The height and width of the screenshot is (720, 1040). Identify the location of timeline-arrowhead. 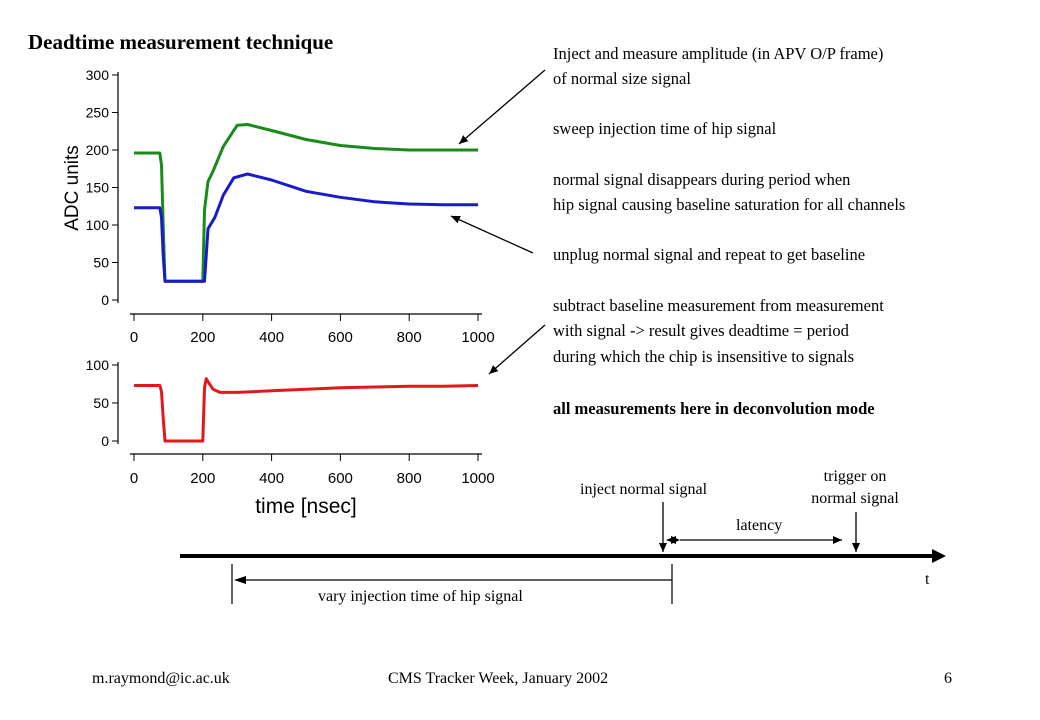
(939, 556).